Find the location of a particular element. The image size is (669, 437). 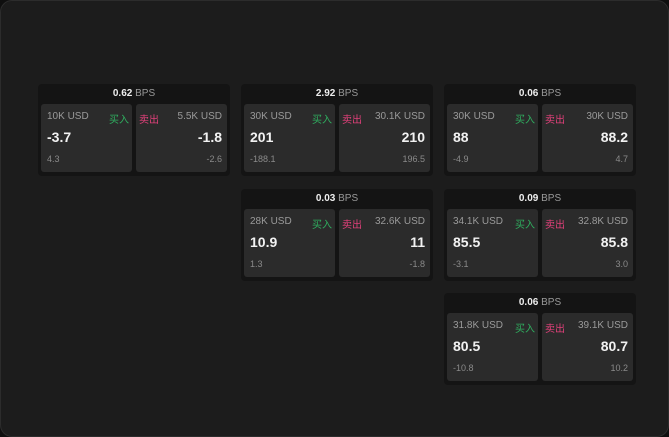

buy-quote-button: 34.1K USD 买入 85.5 -3.1 is located at coordinates (492, 243).